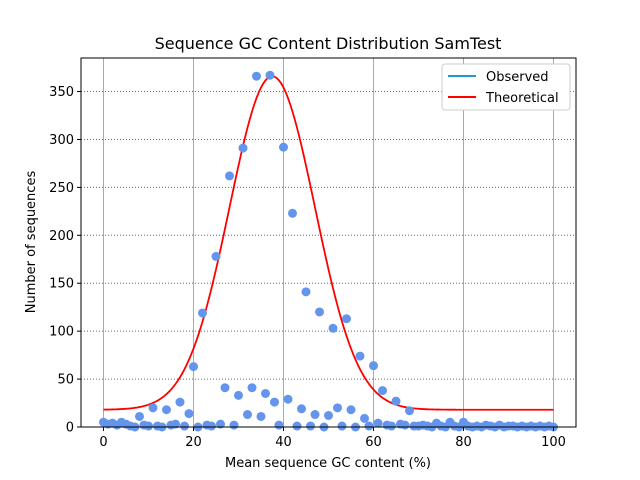 This screenshot has width=640, height=480. What do you see at coordinates (103, 442) in the screenshot?
I see `x-tick-label: 0` at bounding box center [103, 442].